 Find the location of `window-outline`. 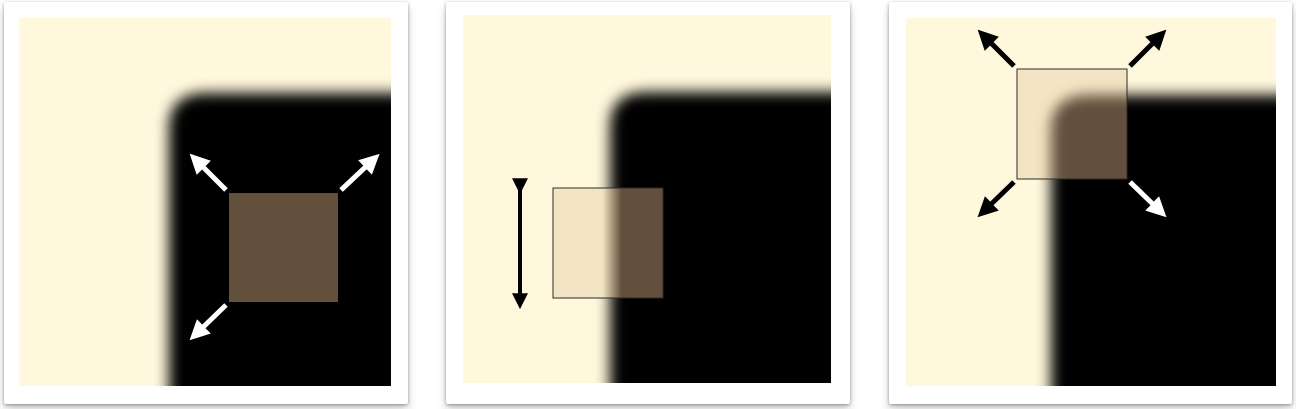

window-outline is located at coordinates (1072, 124).